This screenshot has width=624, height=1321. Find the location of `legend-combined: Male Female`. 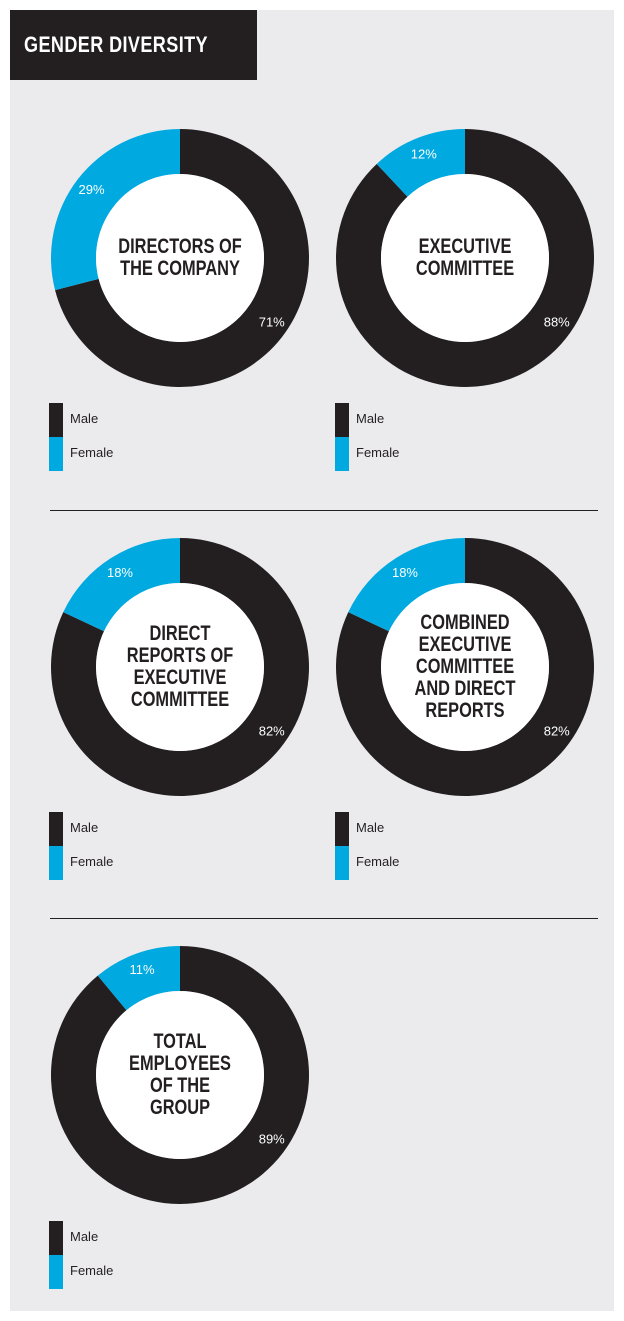

legend-combined: Male Female is located at coordinates (435, 846).